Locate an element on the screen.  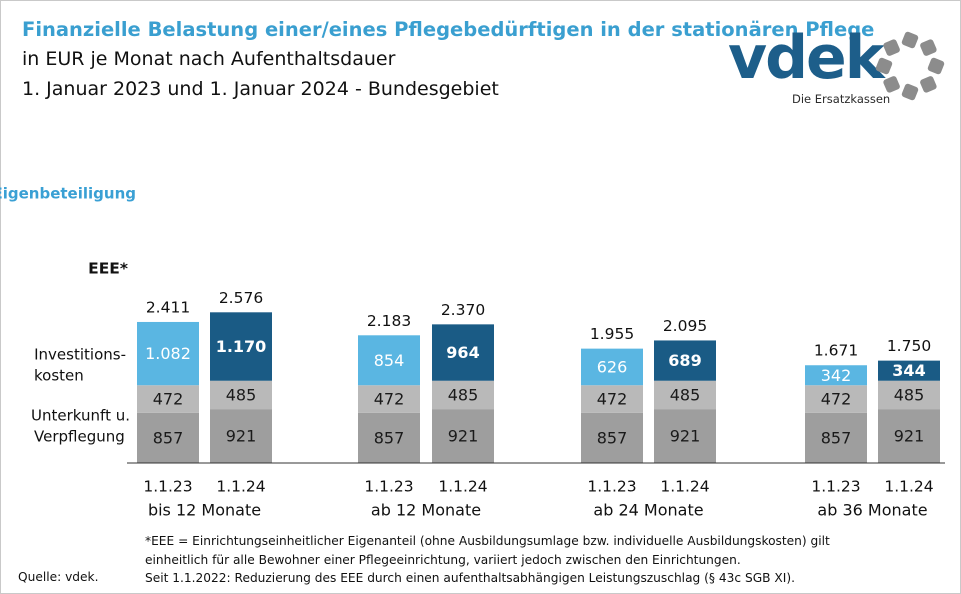
total-label: 1.955 is located at coordinates (612, 334).